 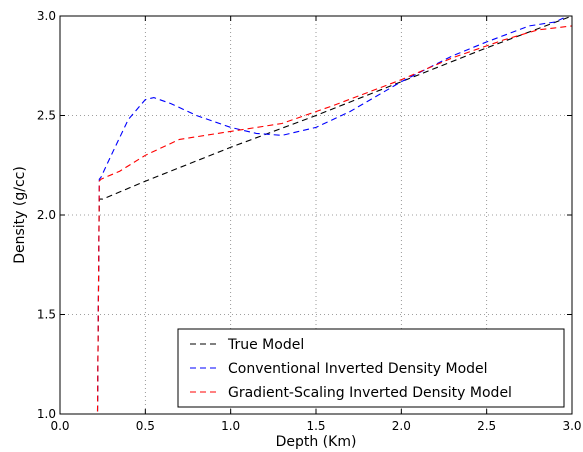 What do you see at coordinates (265, 345) in the screenshot?
I see `legend-label: True Model` at bounding box center [265, 345].